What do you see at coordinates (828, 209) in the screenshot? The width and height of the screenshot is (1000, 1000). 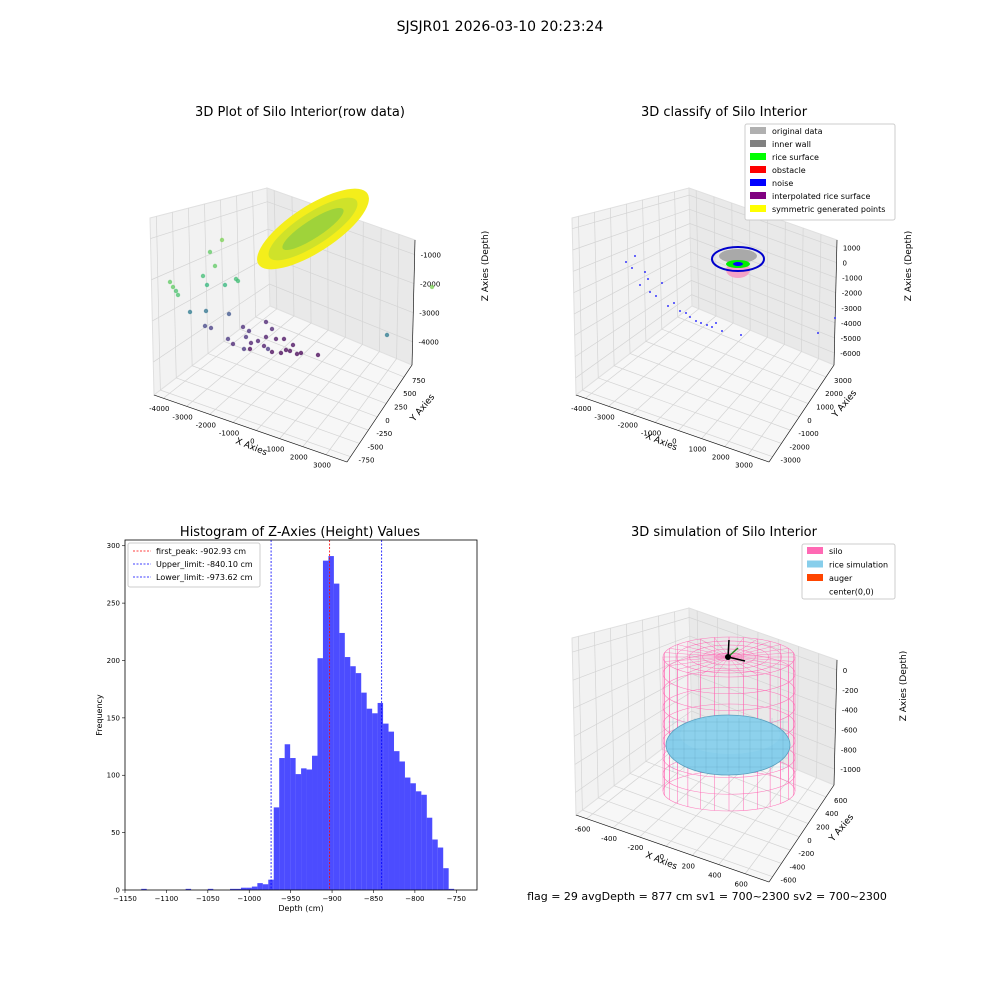 I see `legend-label: symmetric generated points` at bounding box center [828, 209].